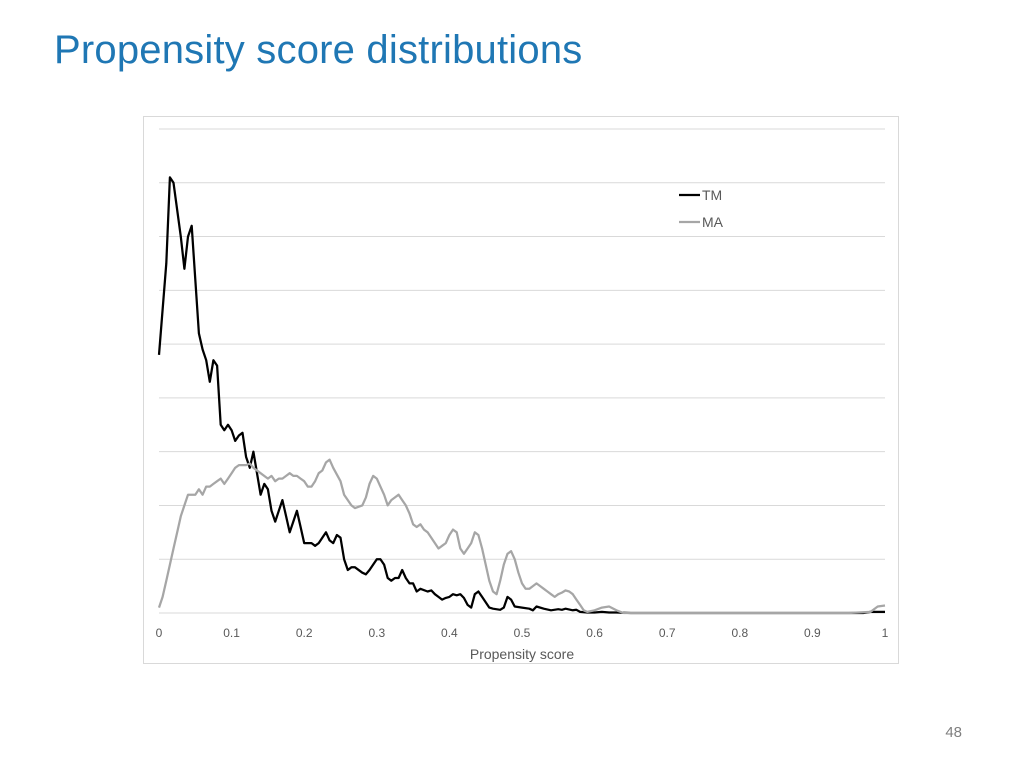 This screenshot has height=768, width=1024. I want to click on x-tick-label: 0.1, so click(231, 633).